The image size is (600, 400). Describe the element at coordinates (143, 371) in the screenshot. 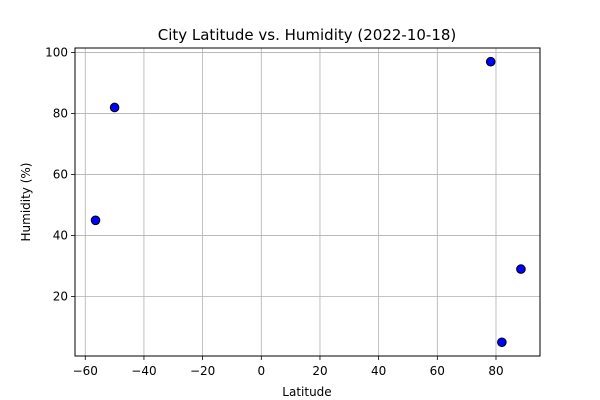

I see `x-tick-label: −40` at that location.